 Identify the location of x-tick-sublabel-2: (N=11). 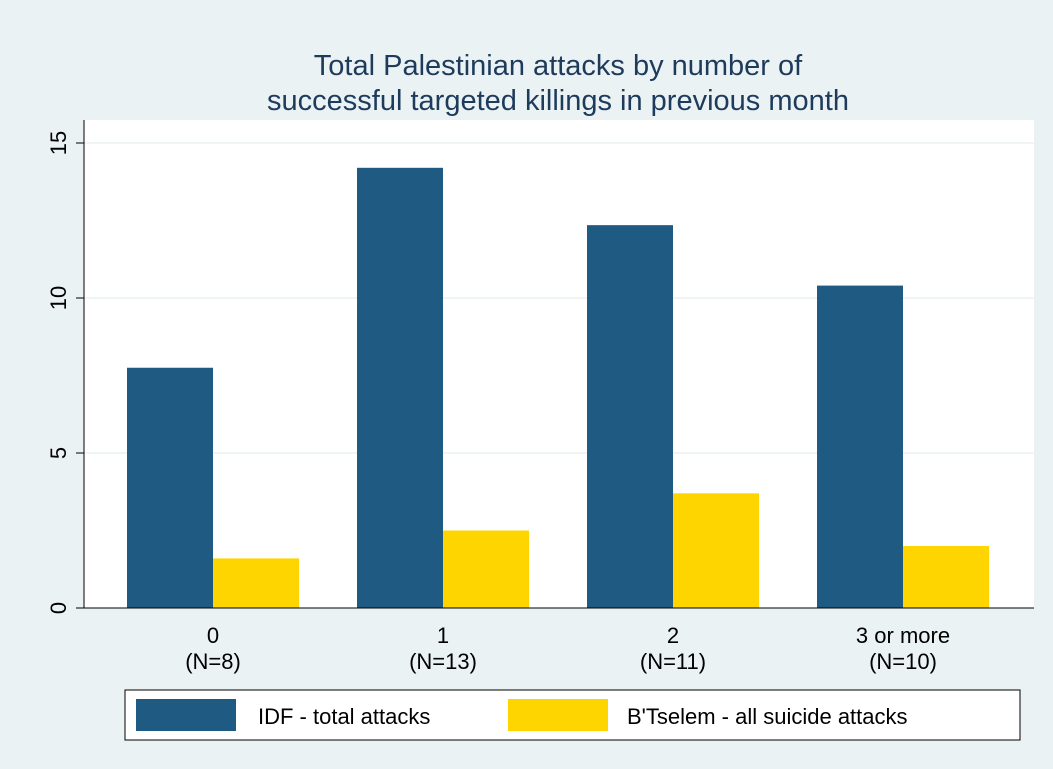
(673, 661).